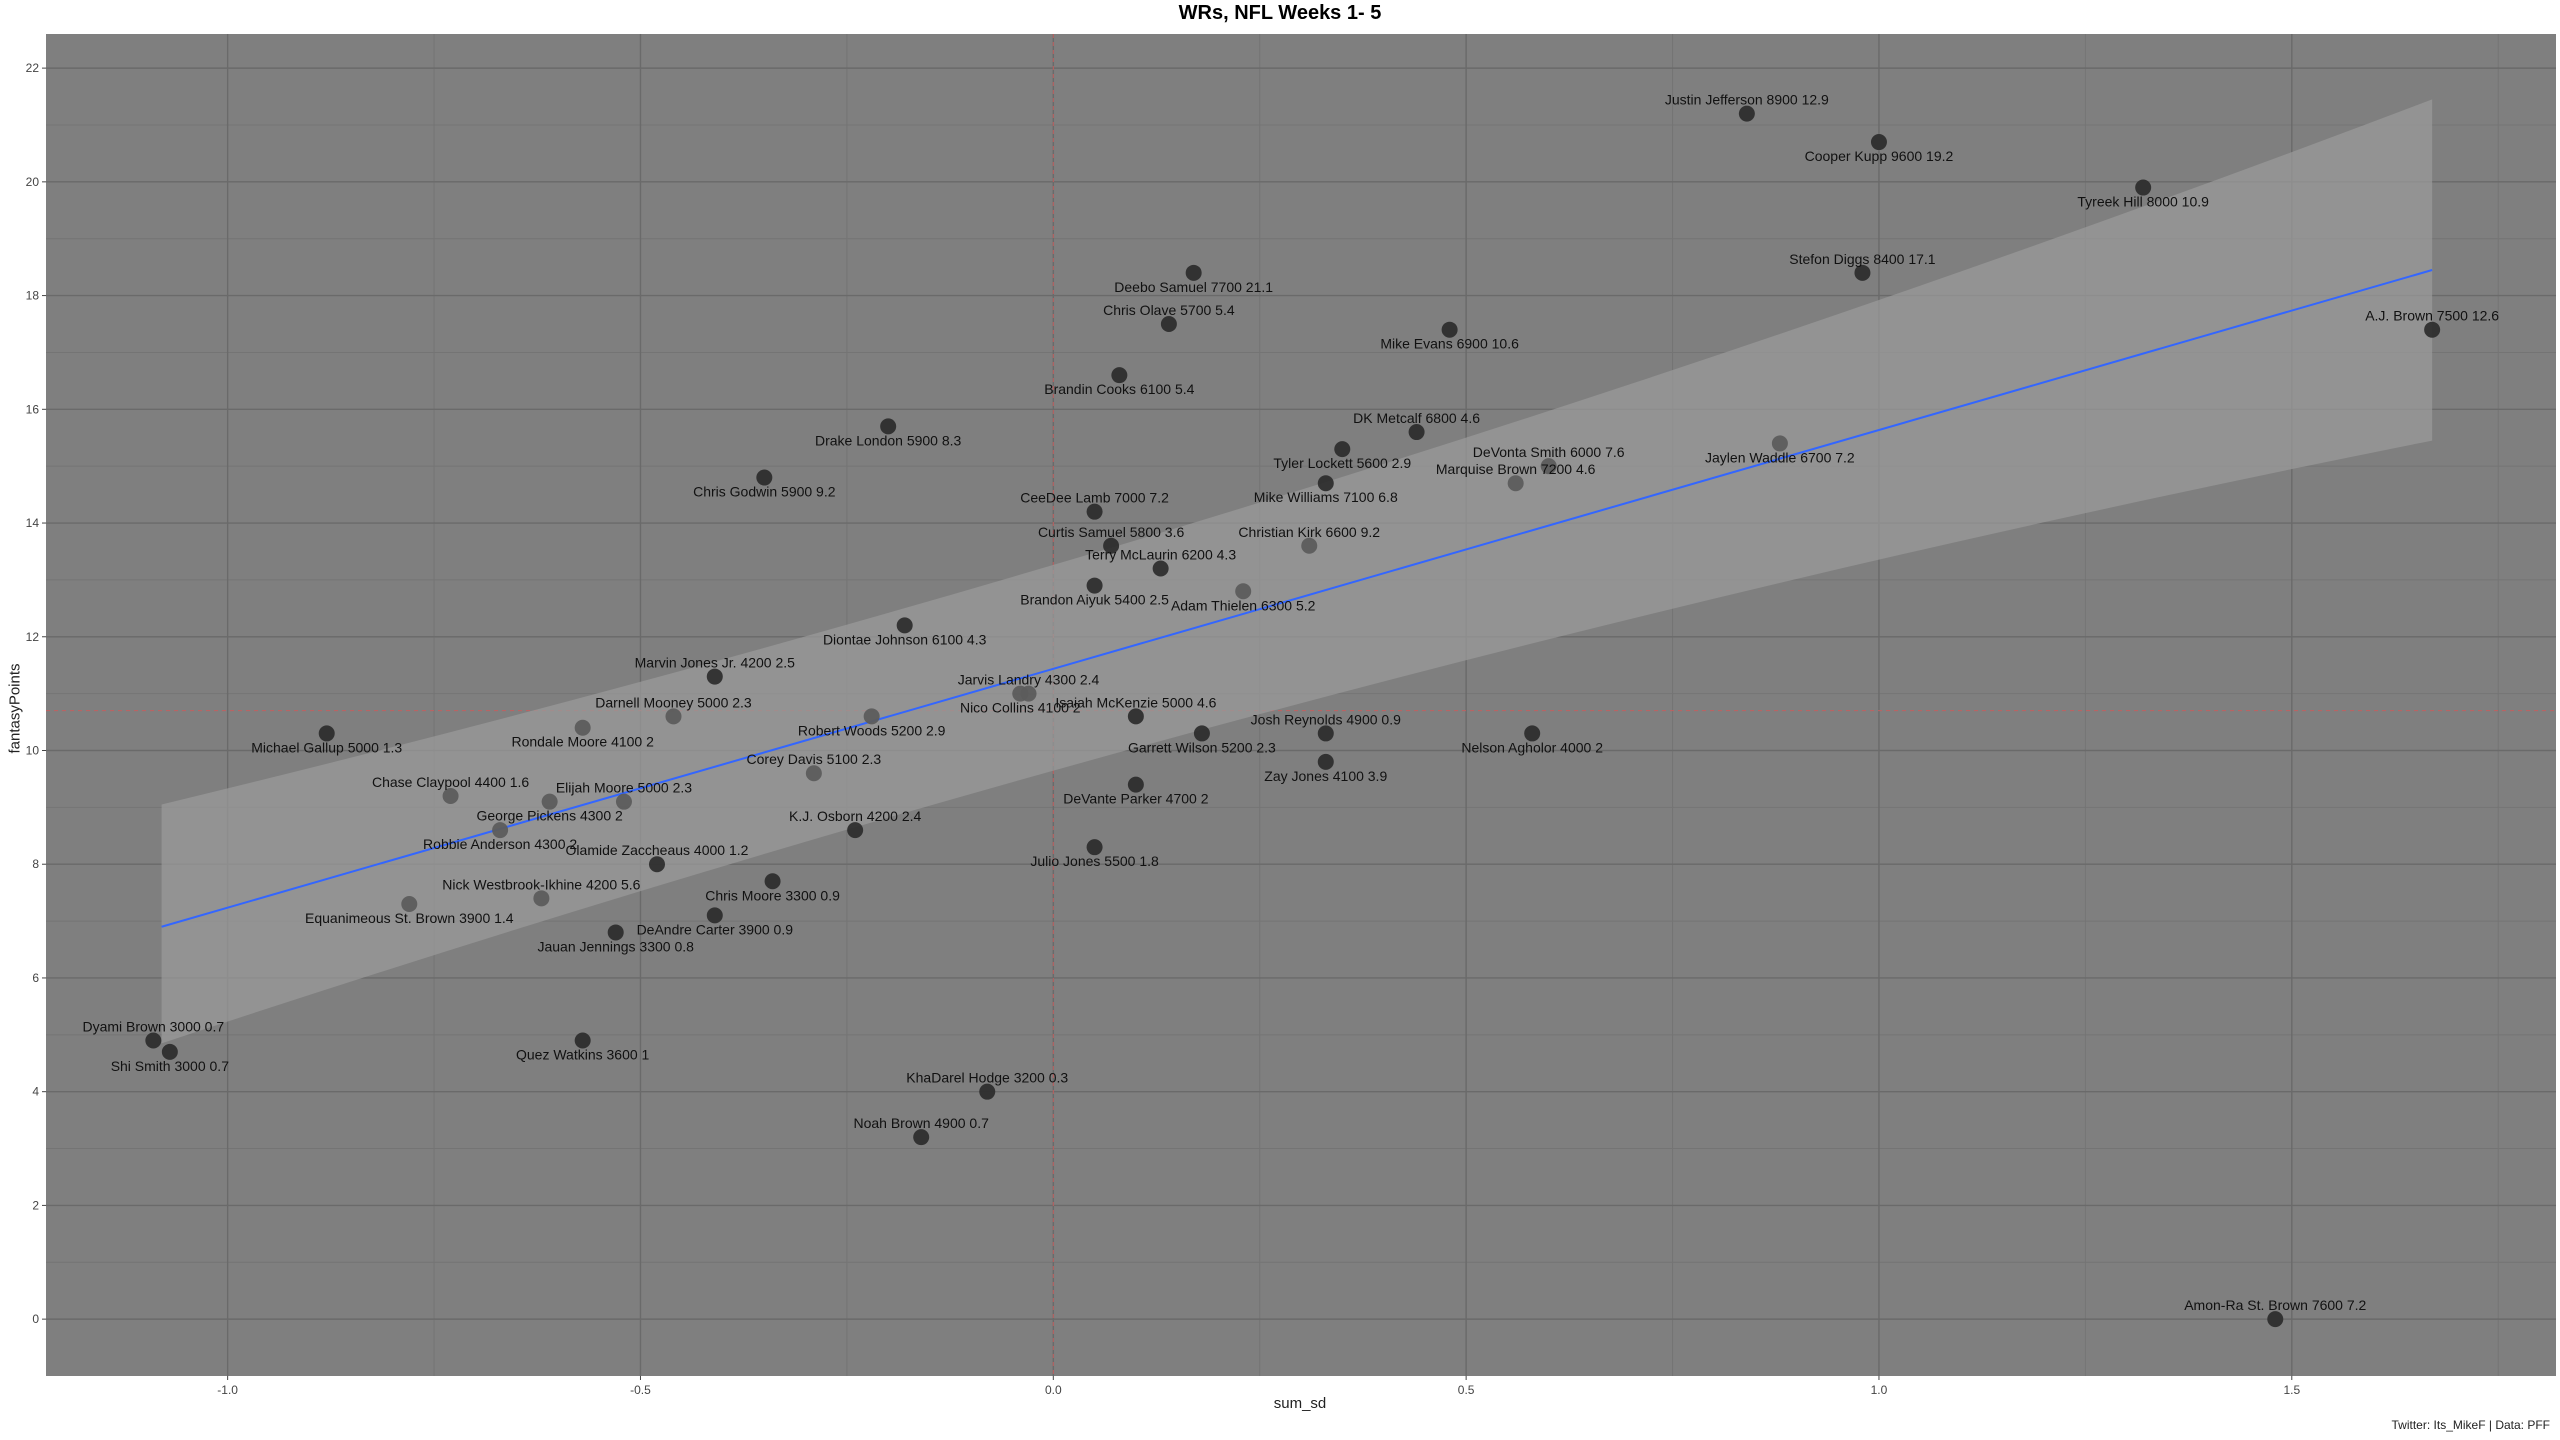 The height and width of the screenshot is (1440, 2560). Describe the element at coordinates (1300, 1403) in the screenshot. I see `x-axis-label: sum_sd` at that location.